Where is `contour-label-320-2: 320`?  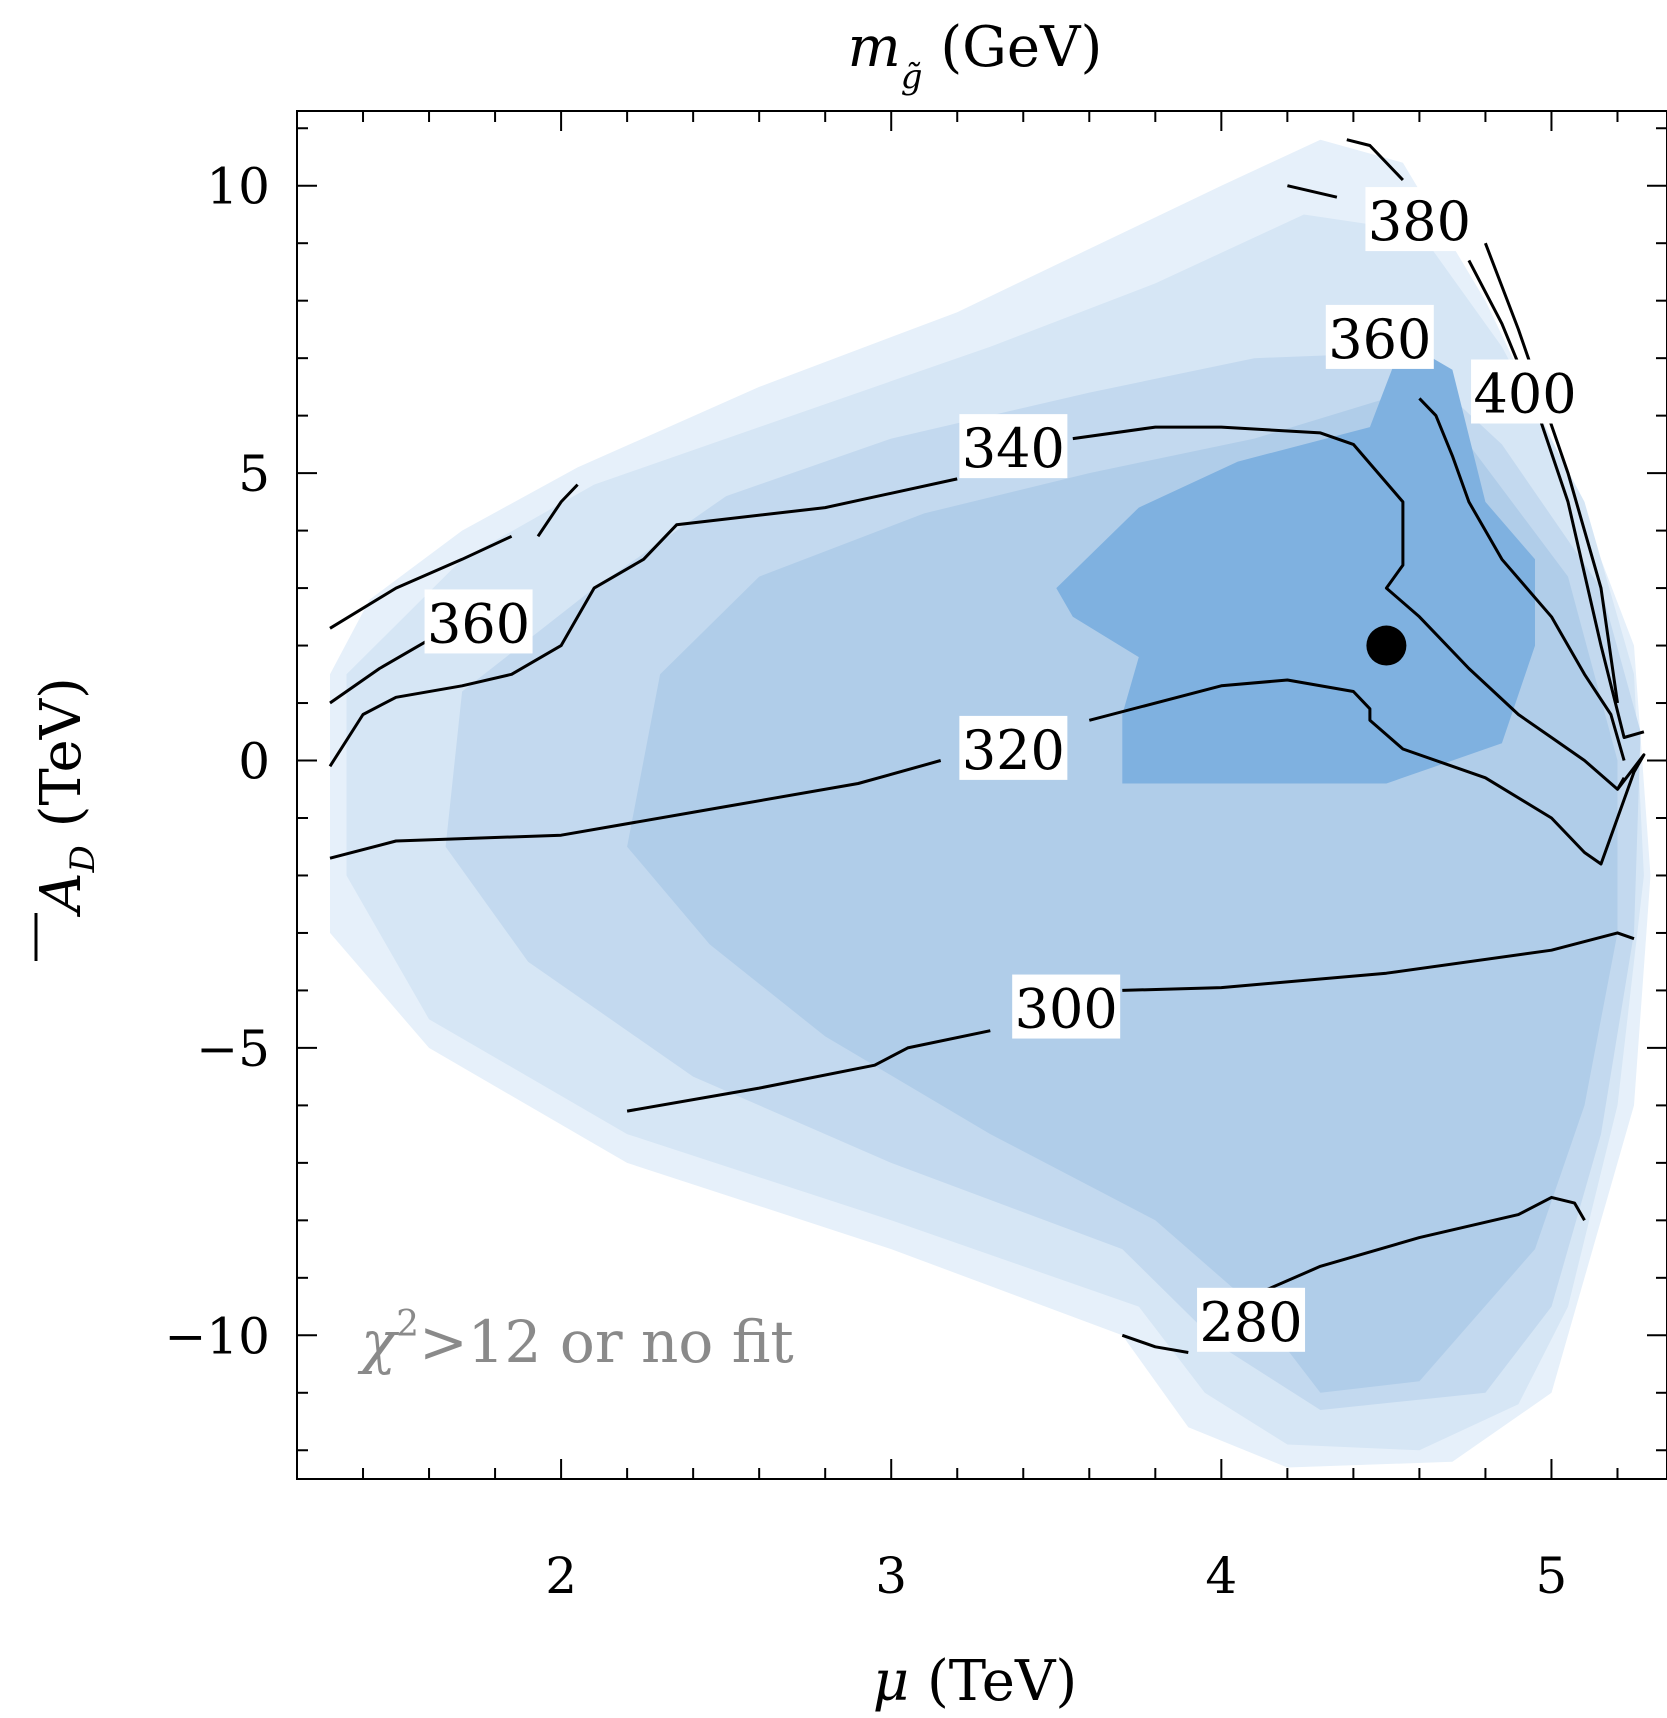 contour-label-320-2: 320 is located at coordinates (1013, 748).